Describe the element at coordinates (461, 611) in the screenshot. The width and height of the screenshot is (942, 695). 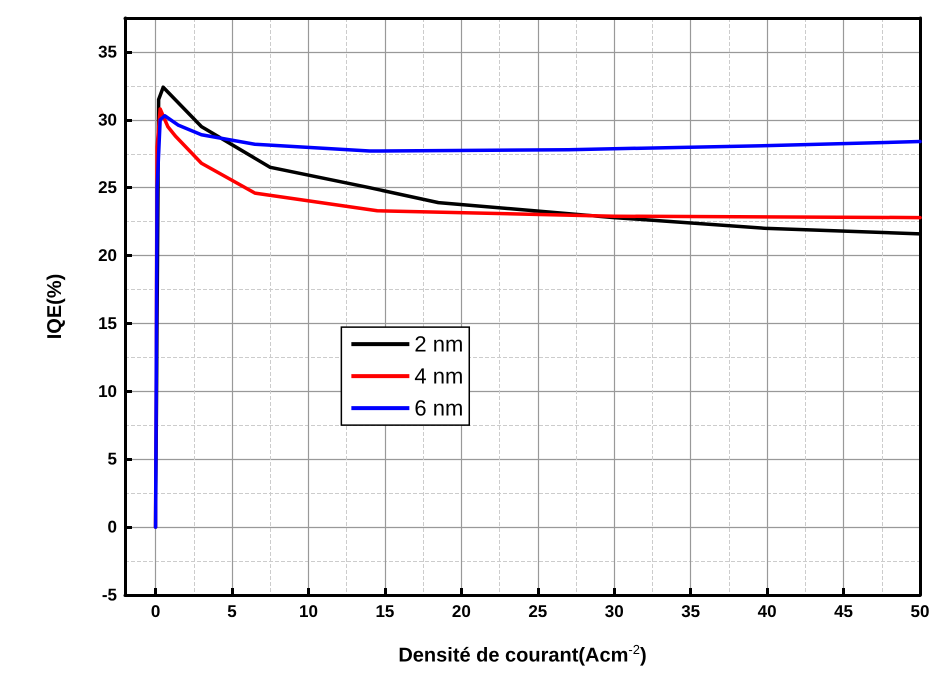
I see `x-tick-label: 20` at that location.